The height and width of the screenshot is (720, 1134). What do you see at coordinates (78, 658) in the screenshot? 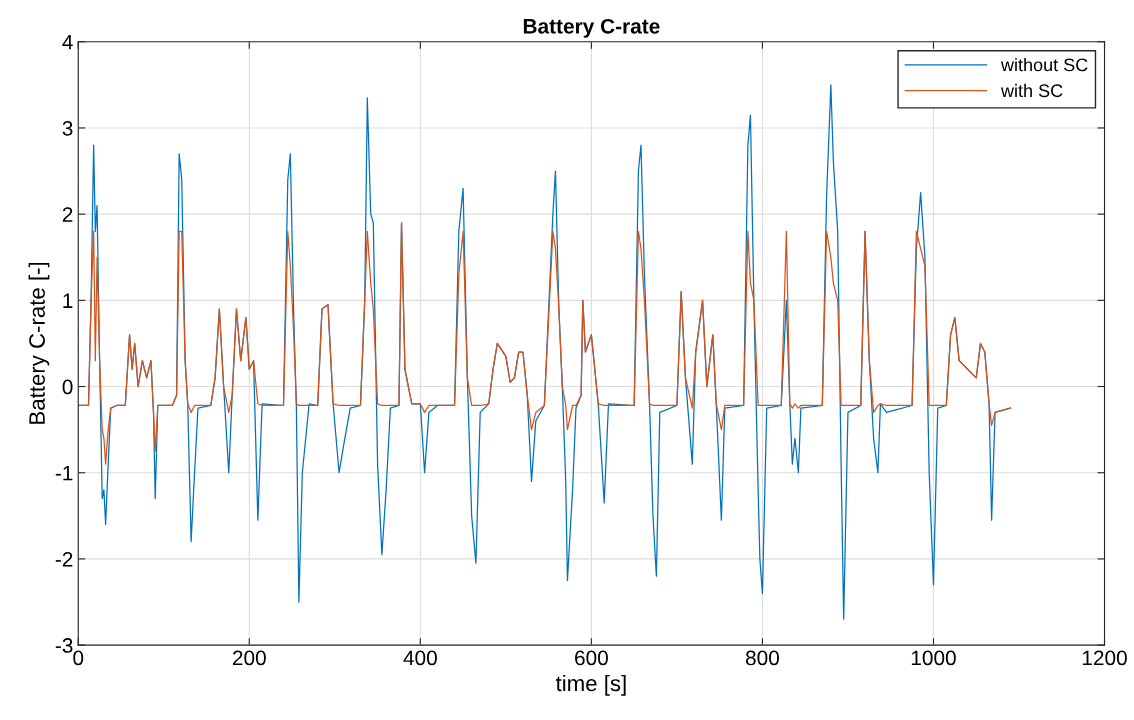
I see `x-tick-label: 0` at bounding box center [78, 658].